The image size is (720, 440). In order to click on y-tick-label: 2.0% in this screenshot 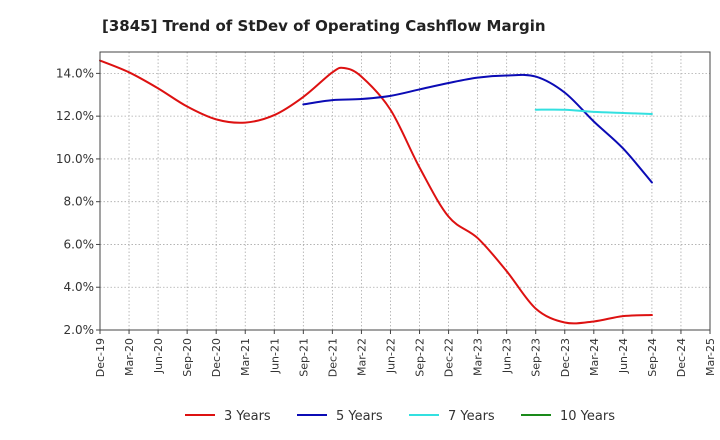, I will do `click(79, 330)`.